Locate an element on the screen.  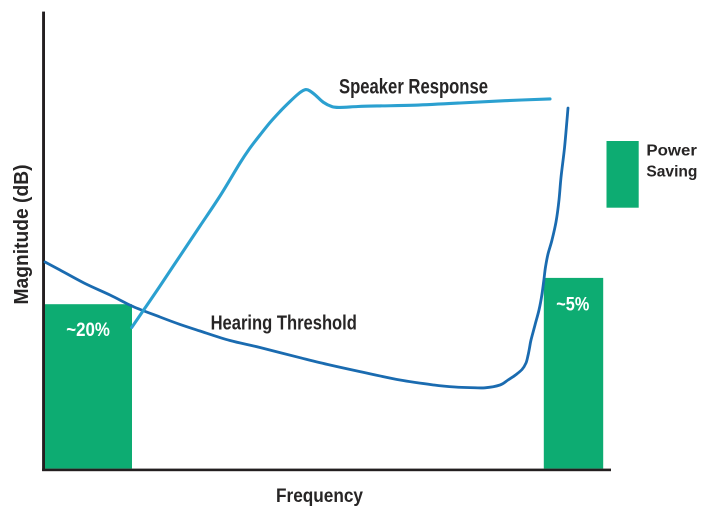
svg-text: Hearing Threshold is located at coordinates (284, 324).